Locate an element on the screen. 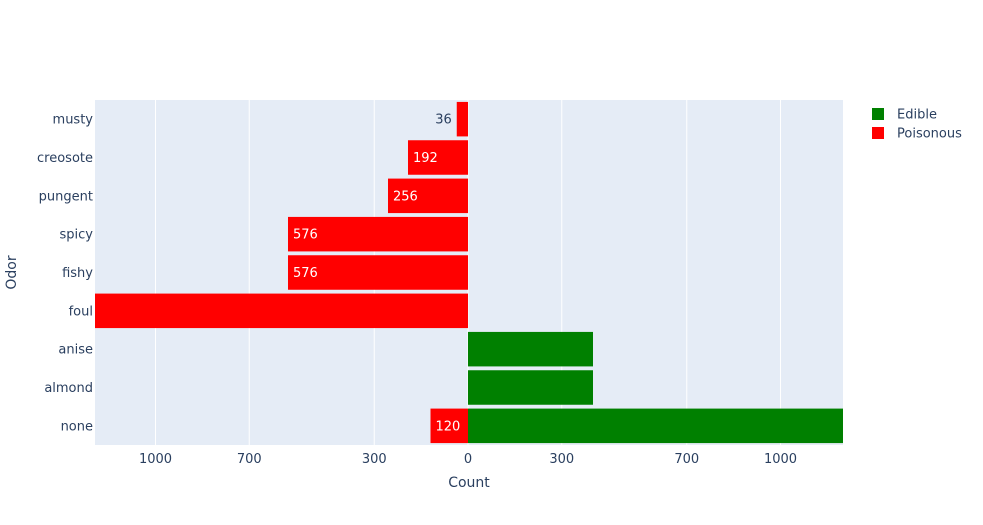 The width and height of the screenshot is (983, 525). bar-poisonous-fishy is located at coordinates (378, 272).